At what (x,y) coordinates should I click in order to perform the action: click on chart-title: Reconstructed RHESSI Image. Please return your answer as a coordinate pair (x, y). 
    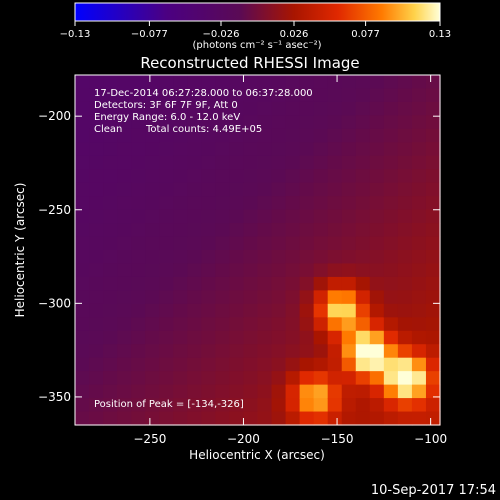
    Looking at the image, I should click on (249, 63).